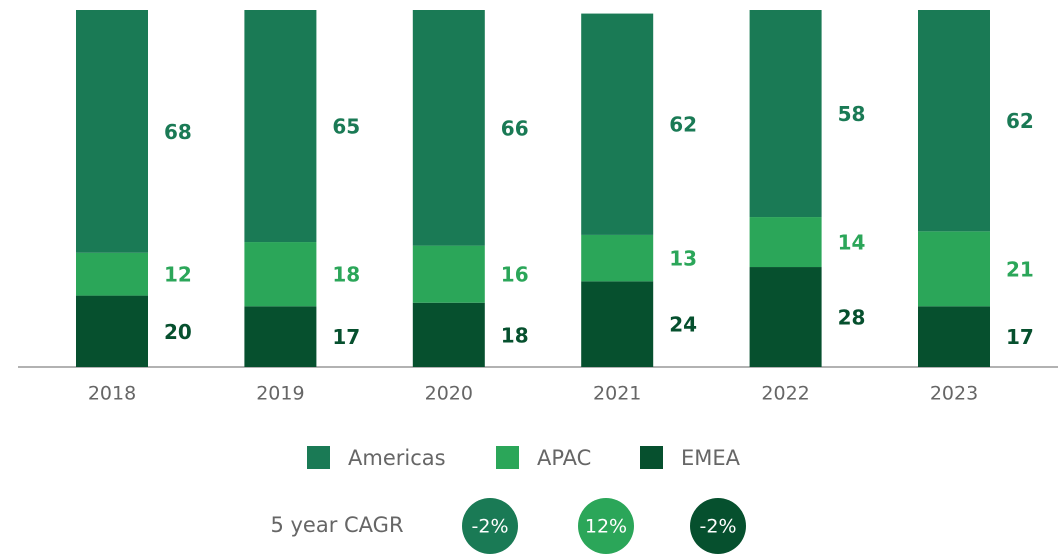  Describe the element at coordinates (683, 325) in the screenshot. I see `data-label: 24` at that location.